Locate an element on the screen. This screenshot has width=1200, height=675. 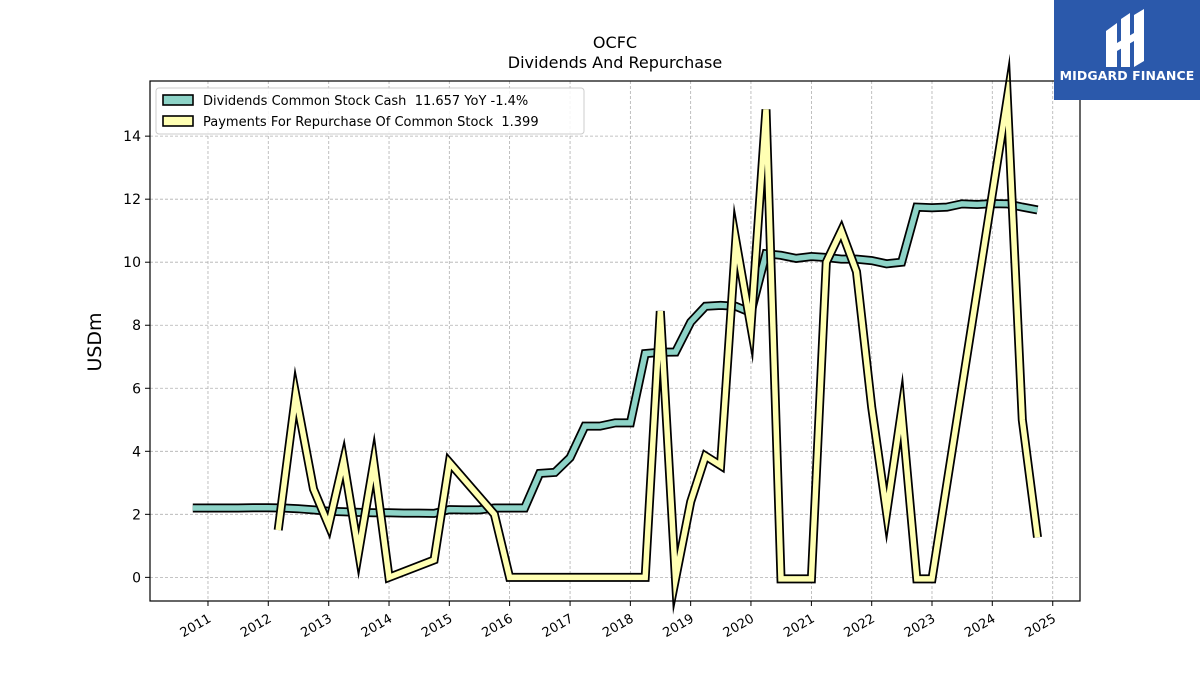
y-axis-label: USDm is located at coordinates (95, 341).